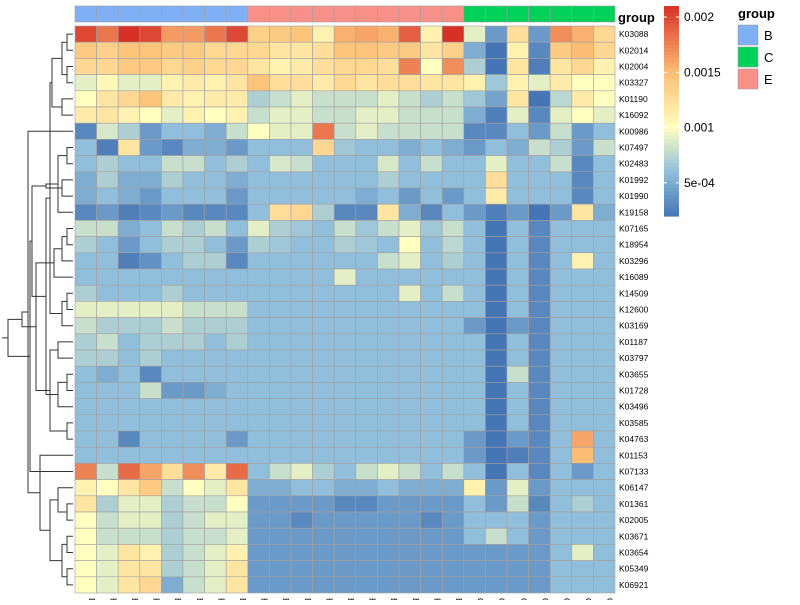 The width and height of the screenshot is (800, 605). Describe the element at coordinates (582, 147) in the screenshot. I see `heatmap-cell-K07497-C6` at that location.